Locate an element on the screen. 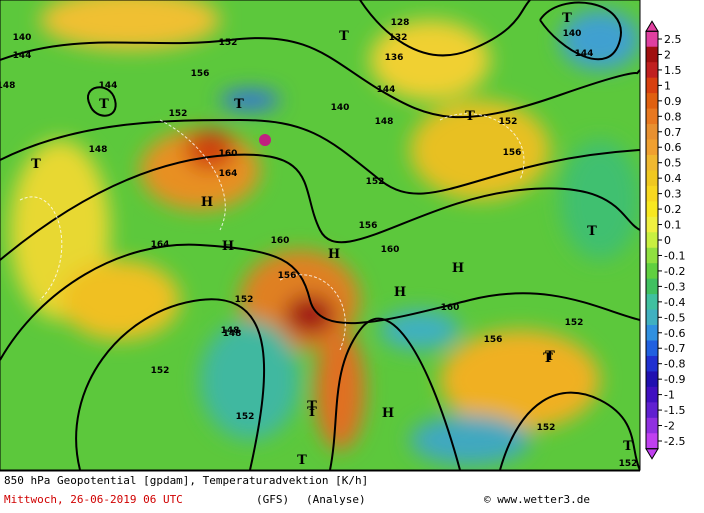 This screenshot has height=513, width=704. color-label: 1 is located at coordinates (667, 85).